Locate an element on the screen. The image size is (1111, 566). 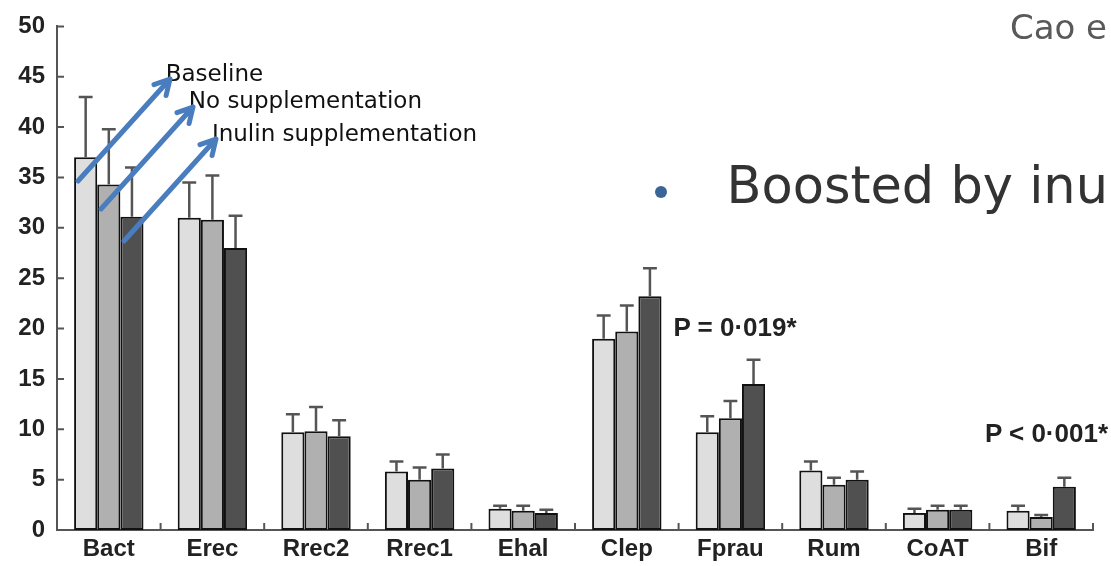
text: Baseline is located at coordinates (214, 73).